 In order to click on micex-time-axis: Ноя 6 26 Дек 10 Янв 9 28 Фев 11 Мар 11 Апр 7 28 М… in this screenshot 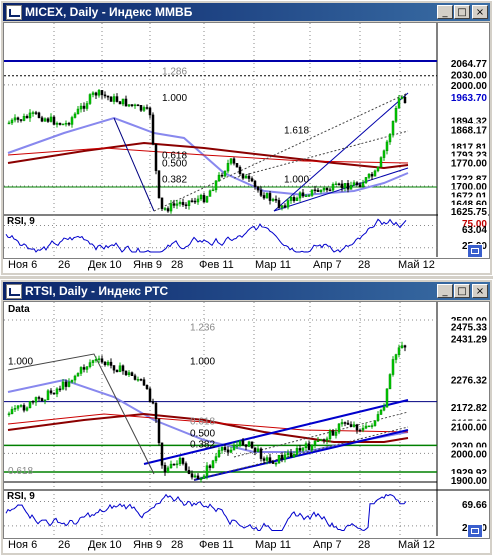, I will do `click(246, 266)`.